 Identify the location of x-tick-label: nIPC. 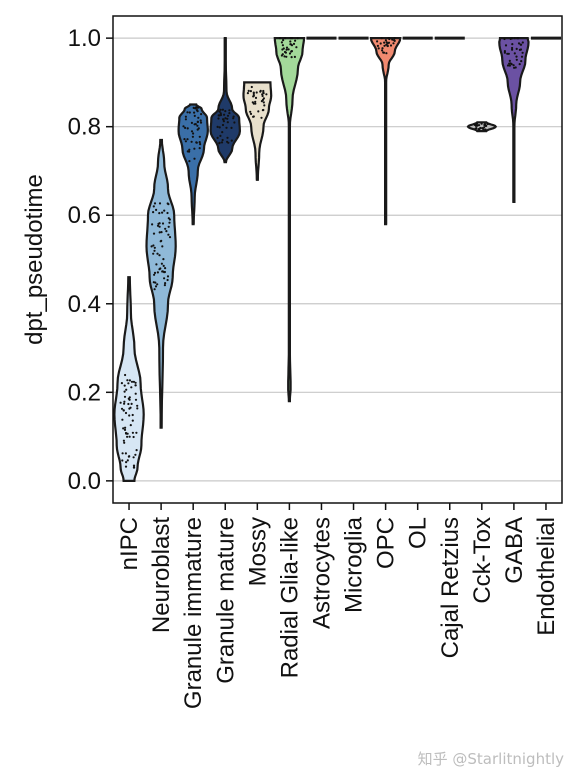
(129, 543).